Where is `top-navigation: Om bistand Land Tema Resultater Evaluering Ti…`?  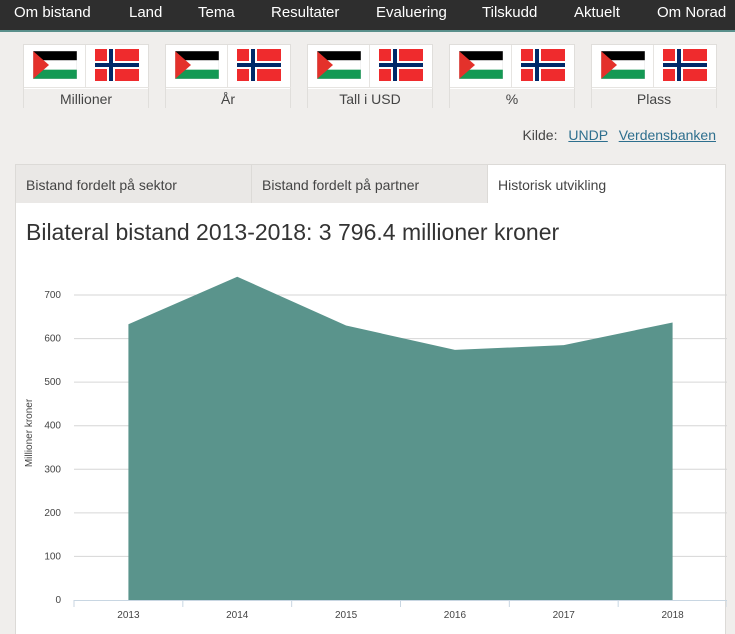 top-navigation: Om bistand Land Tema Resultater Evaluering Ti… is located at coordinates (367, 16).